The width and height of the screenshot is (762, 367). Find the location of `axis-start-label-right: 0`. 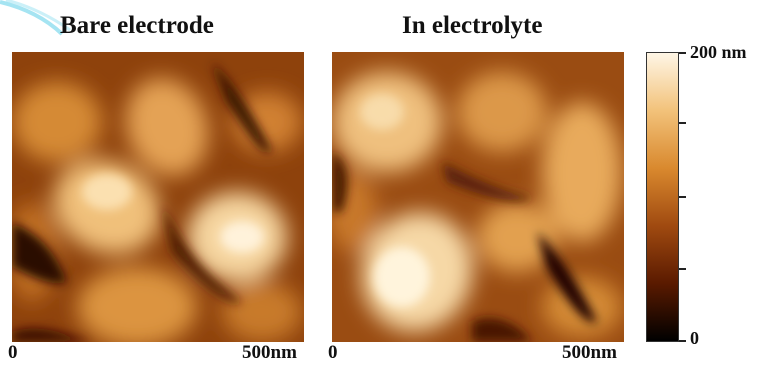

axis-start-label-right: 0 is located at coordinates (333, 352).